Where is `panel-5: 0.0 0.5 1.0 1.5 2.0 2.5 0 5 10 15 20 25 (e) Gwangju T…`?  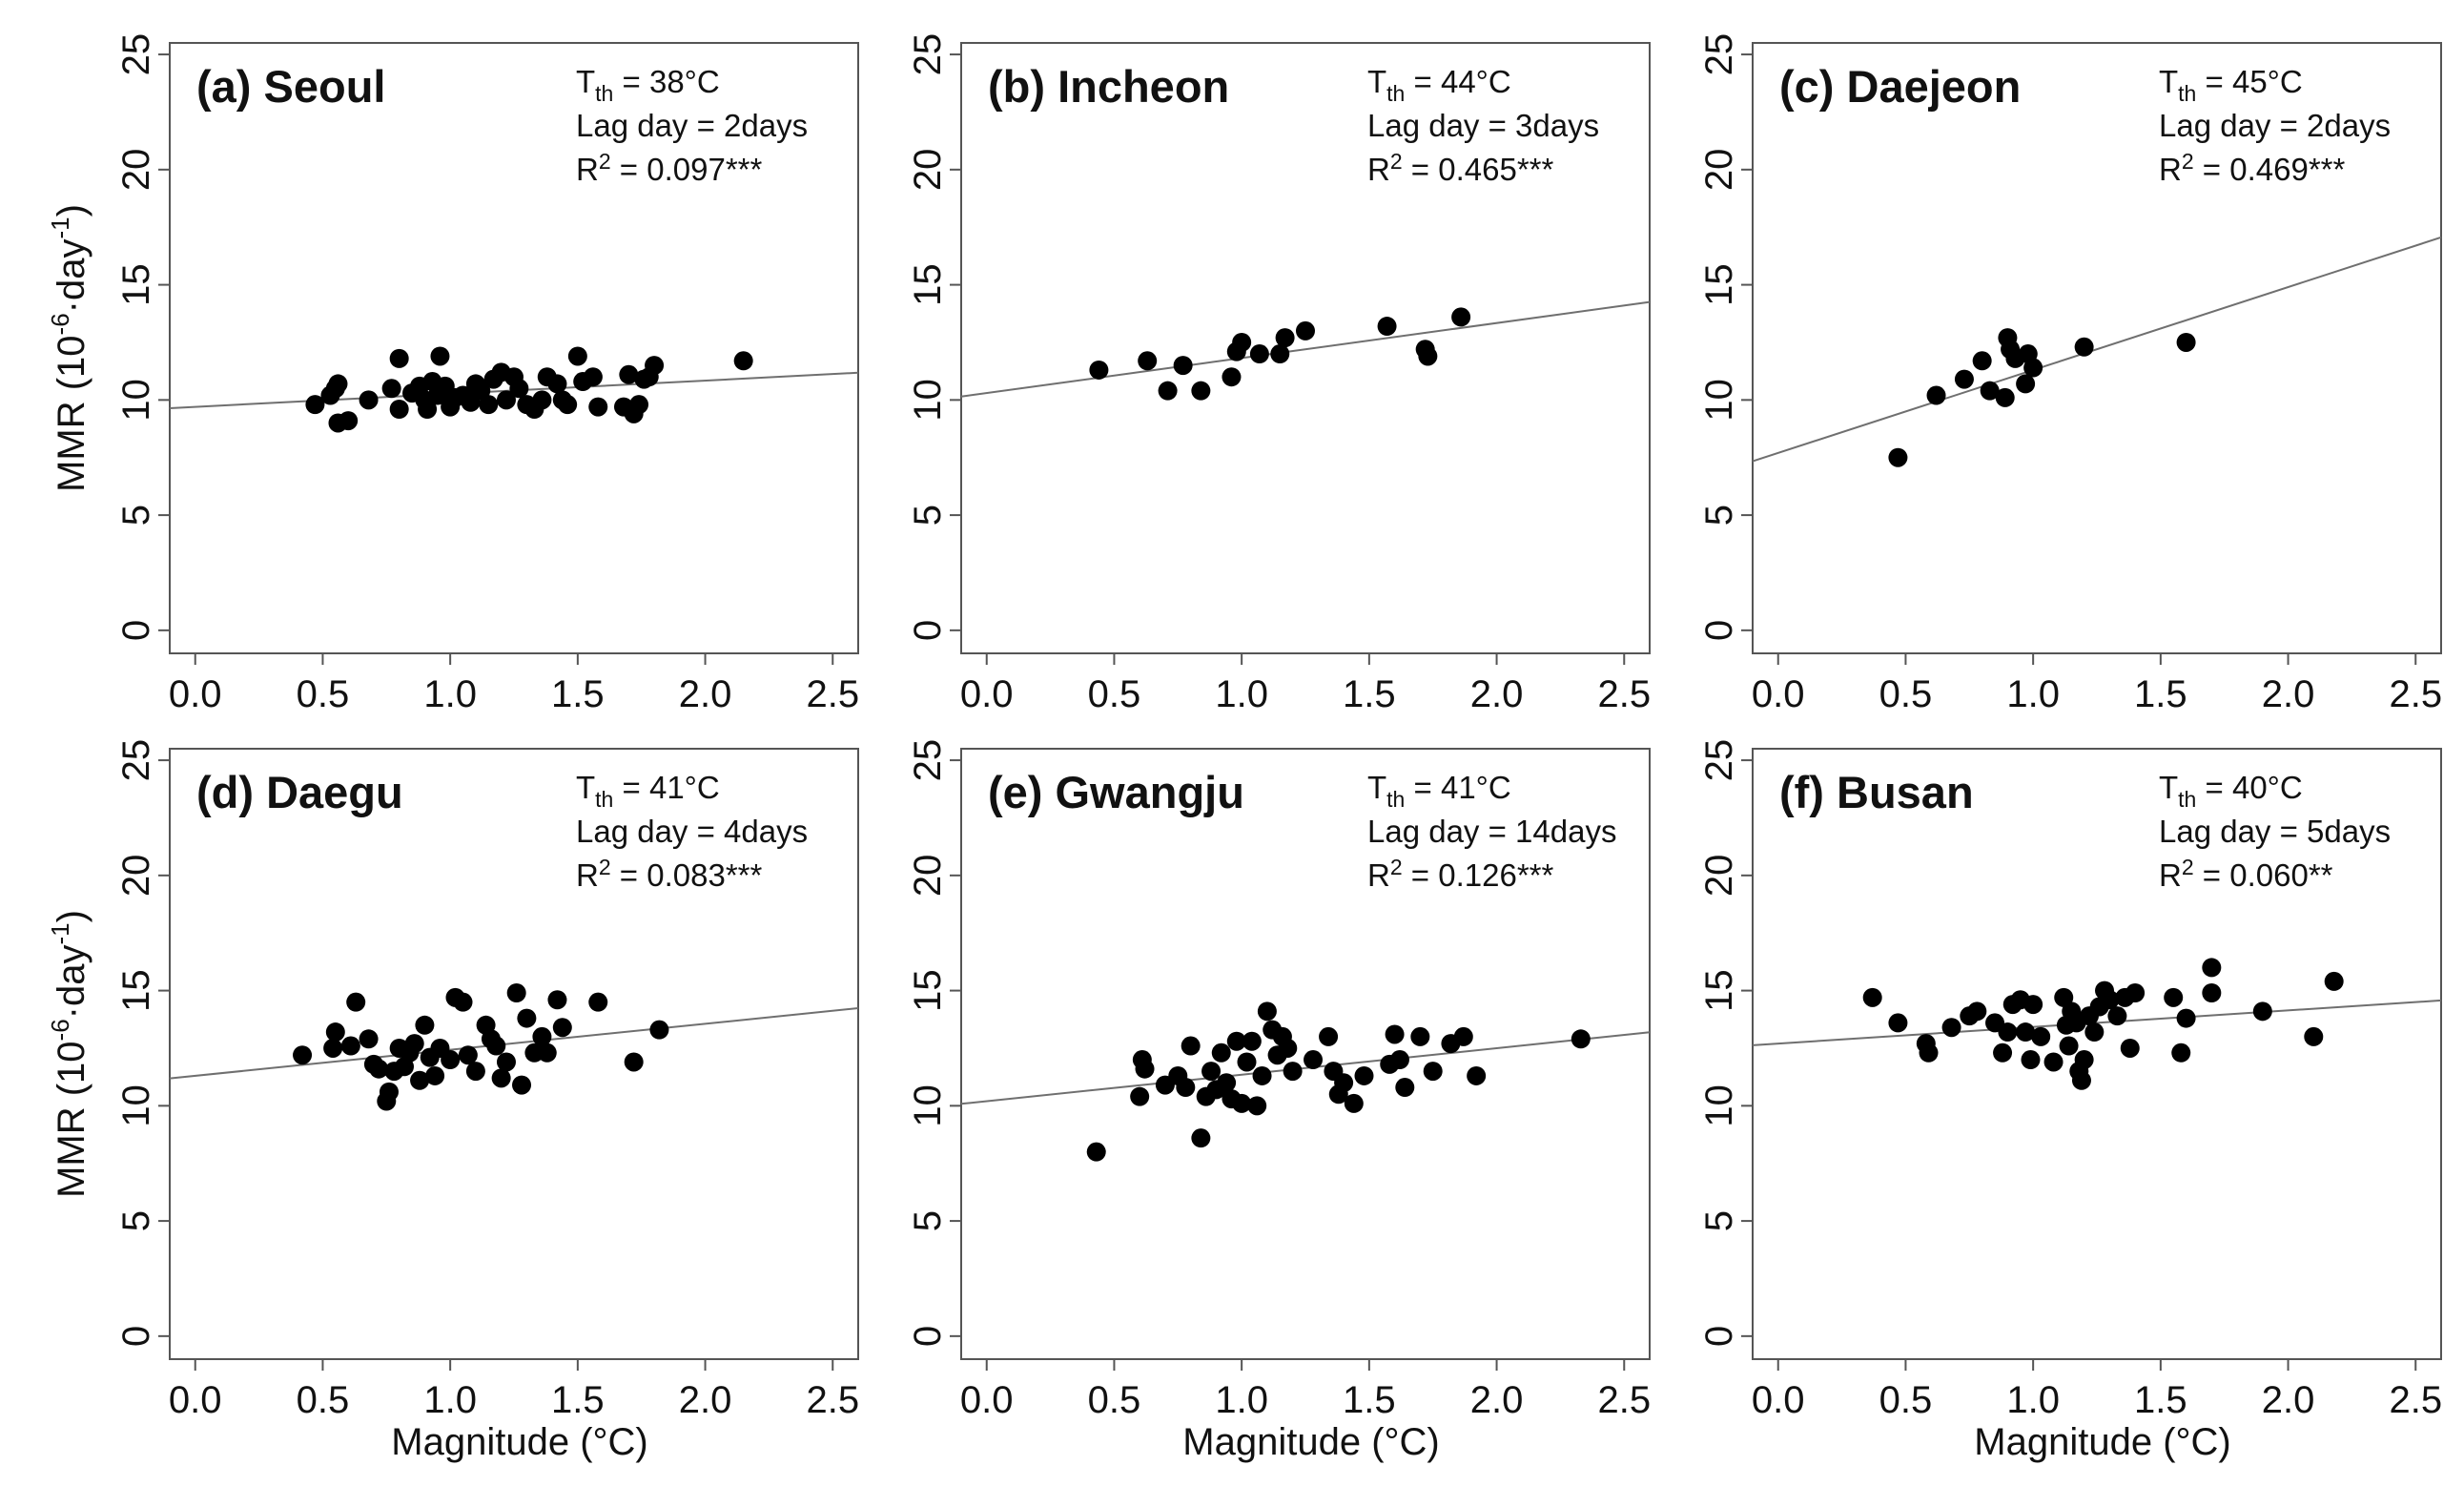
panel-5: 0.0 0.5 1.0 1.5 2.0 2.5 0 5 10 15 20 25 (e) Gwangju T… is located at coordinates (1279, 1080).